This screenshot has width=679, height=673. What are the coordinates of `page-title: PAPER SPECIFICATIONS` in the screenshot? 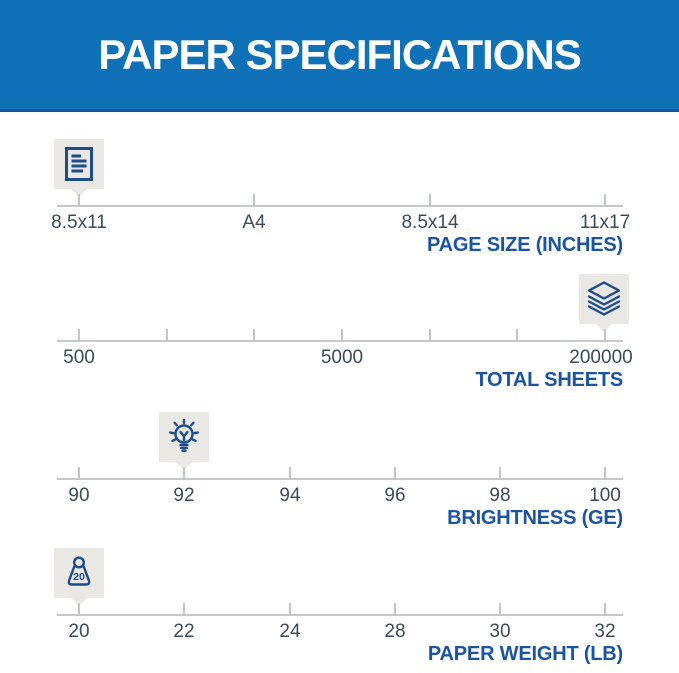 It's located at (340, 54).